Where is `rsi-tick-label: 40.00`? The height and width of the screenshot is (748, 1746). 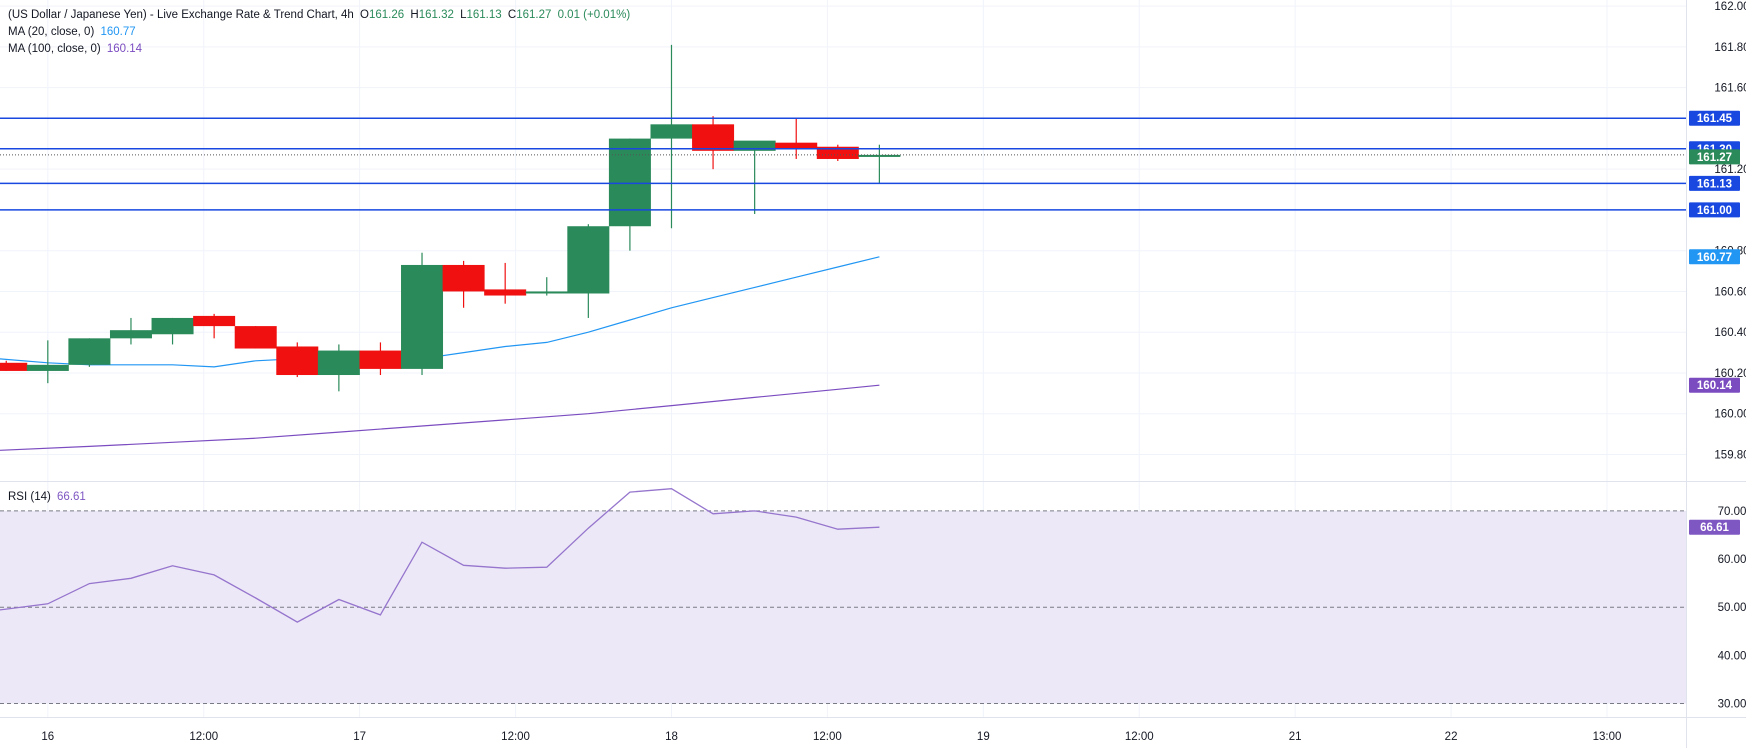
rsi-tick-label: 40.00 is located at coordinates (1732, 656).